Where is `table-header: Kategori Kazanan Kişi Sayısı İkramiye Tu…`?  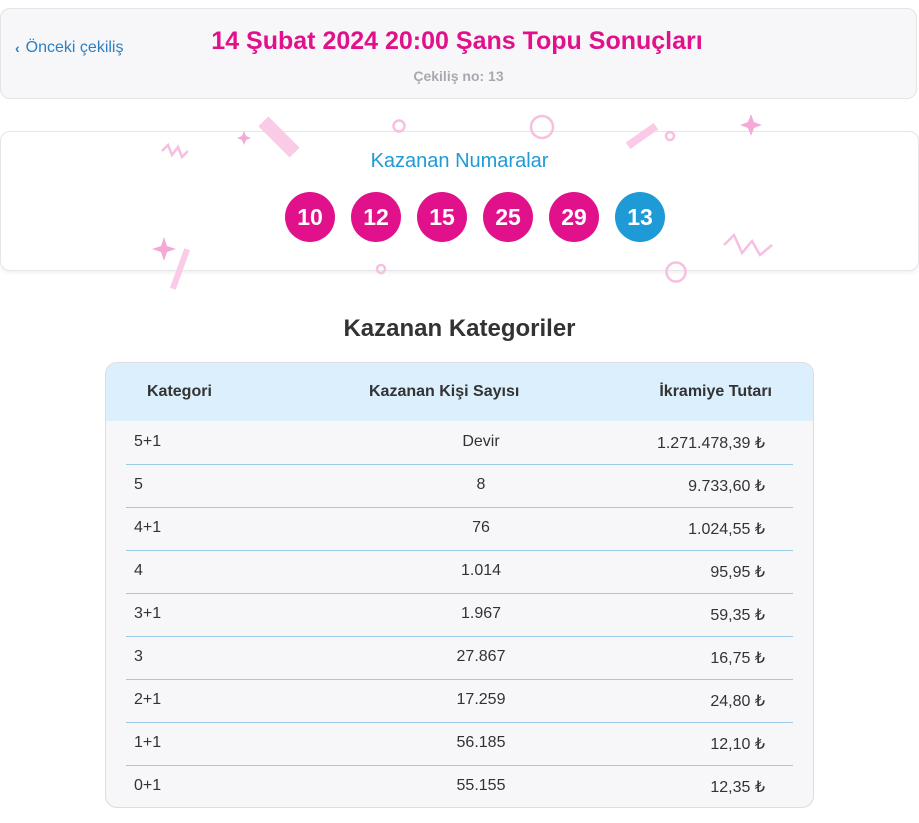 table-header: Kategori Kazanan Kişi Sayısı İkramiye Tu… is located at coordinates (459, 392).